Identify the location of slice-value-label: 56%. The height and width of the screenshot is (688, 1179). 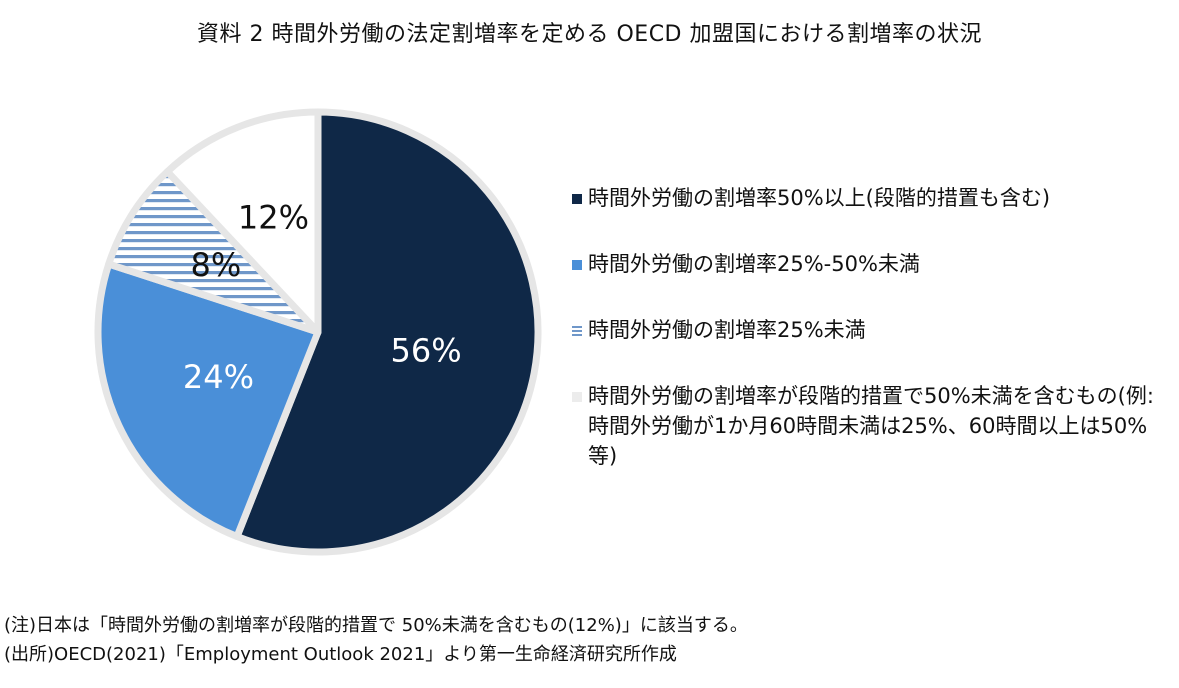
(425, 351).